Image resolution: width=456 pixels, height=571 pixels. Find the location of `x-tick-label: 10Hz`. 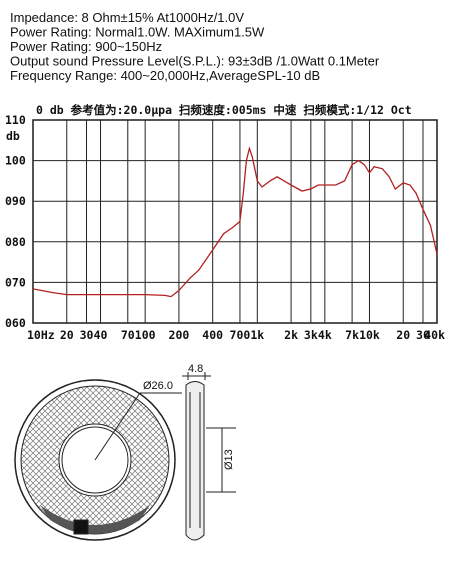

x-tick-label: 10Hz is located at coordinates (41, 335).